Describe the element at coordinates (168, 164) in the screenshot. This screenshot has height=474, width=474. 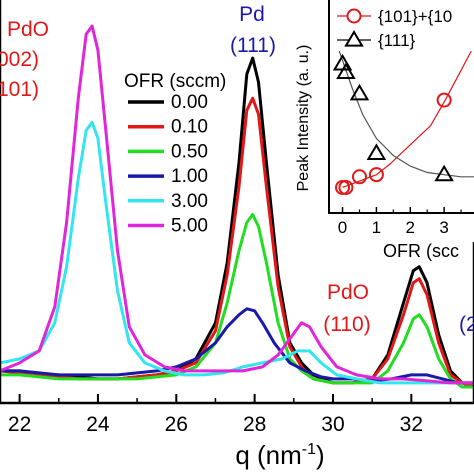
I see `legend-items: 0.00 0.10 0.50 1.00 3.00 5.00` at that location.